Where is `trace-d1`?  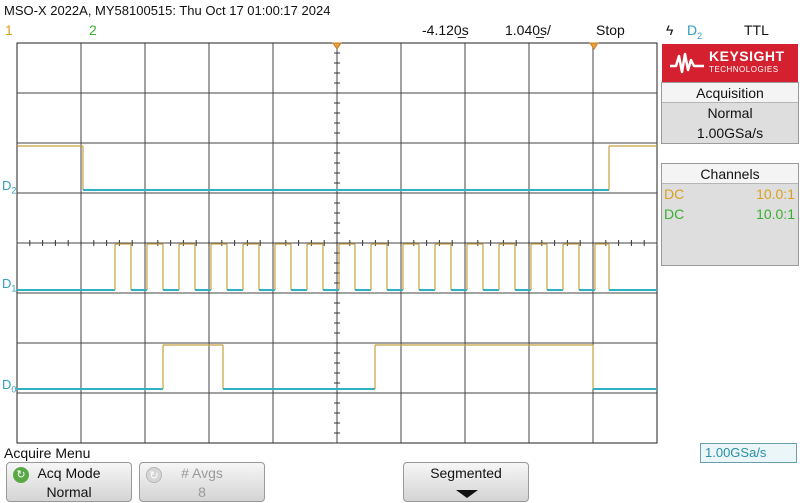 trace-d1 is located at coordinates (337, 267).